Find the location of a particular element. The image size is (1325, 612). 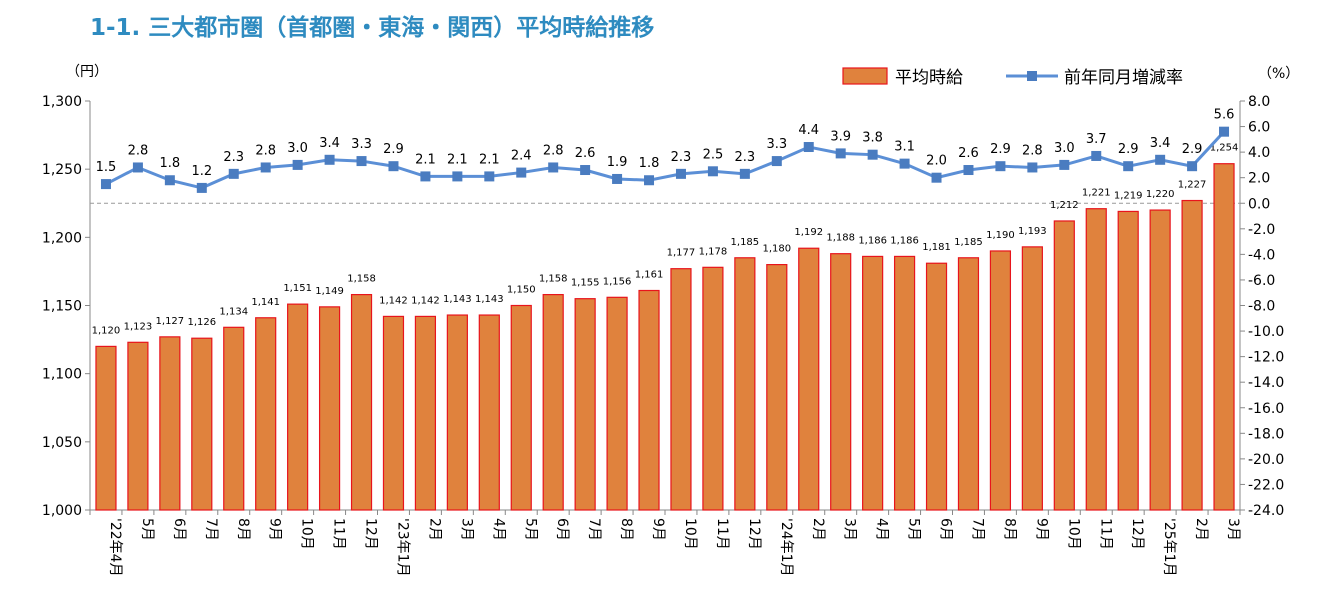

bar-value-label: 1,185 is located at coordinates (745, 242).